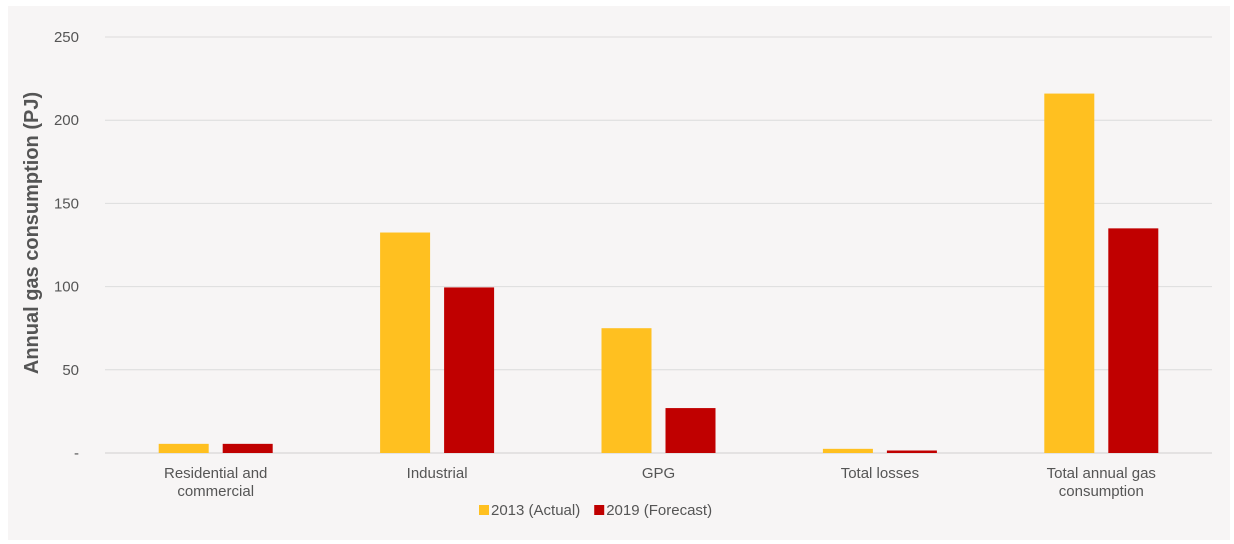  Describe the element at coordinates (437, 473) in the screenshot. I see `x-tick-label: Industrial` at that location.